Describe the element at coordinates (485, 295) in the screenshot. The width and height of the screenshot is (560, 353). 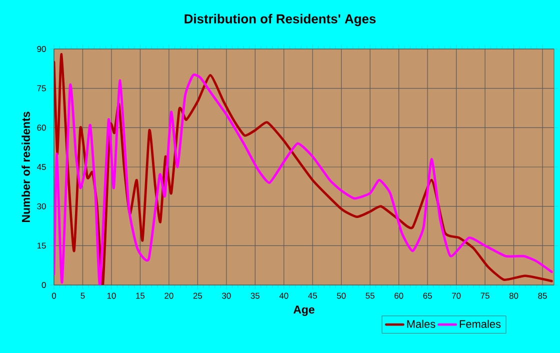
I see `x-tick-label: 75` at that location.